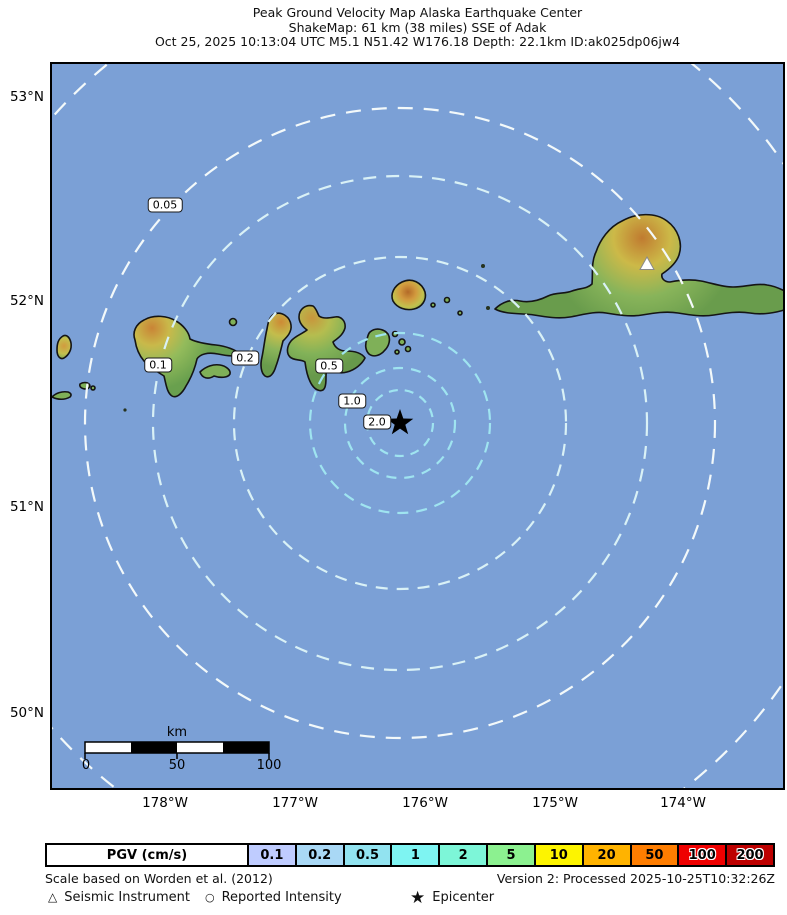  Describe the element at coordinates (366, 855) in the screenshot. I see `pgv-bin-0.5: 0.5` at that location.